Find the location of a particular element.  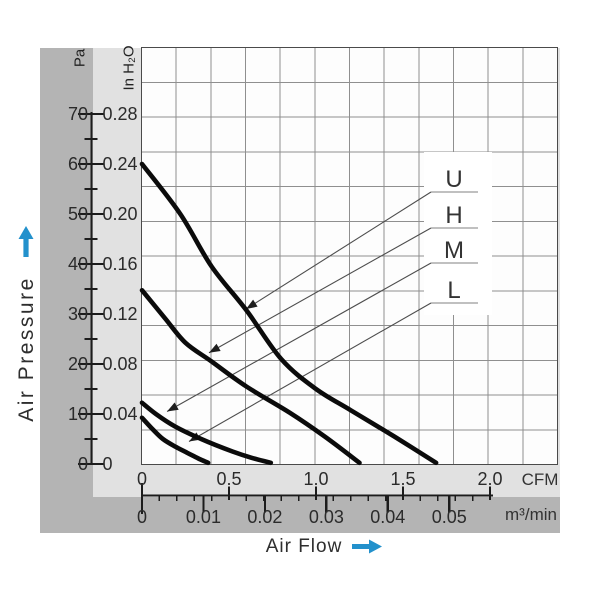

legend-label-L: L is located at coordinates (453, 290).